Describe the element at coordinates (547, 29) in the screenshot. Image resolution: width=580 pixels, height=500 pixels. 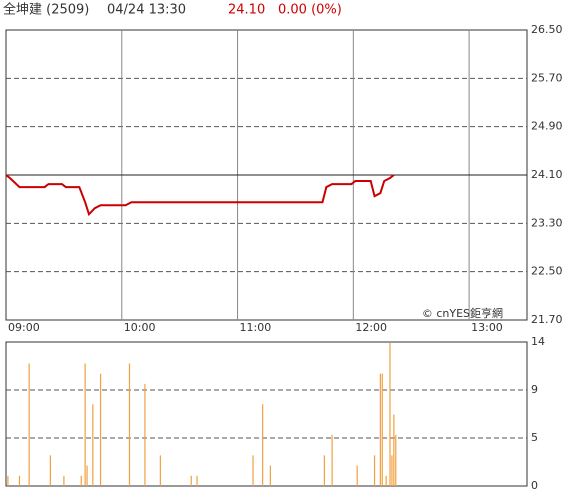
I see `y-tick-label: 26.50` at that location.